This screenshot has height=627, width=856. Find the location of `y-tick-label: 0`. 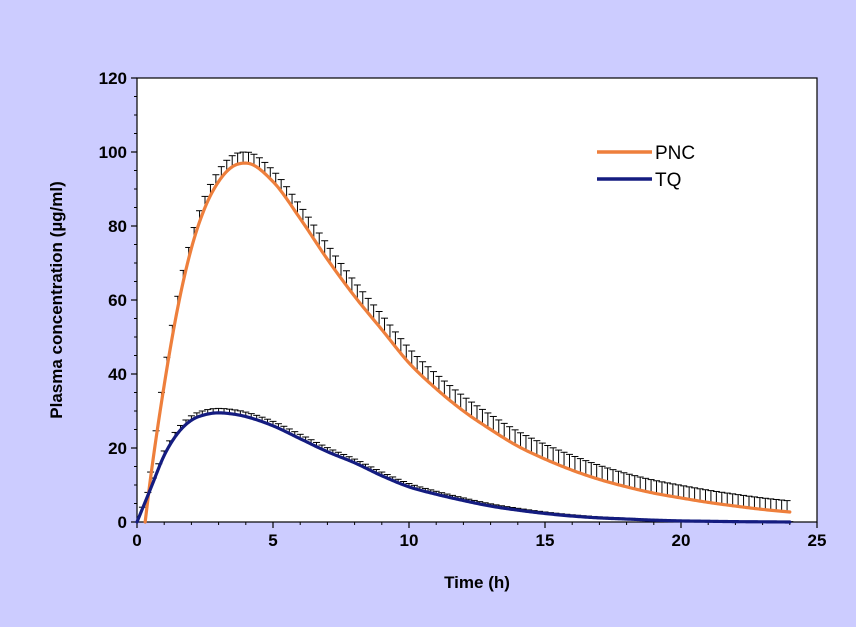

y-tick-label: 0 is located at coordinates (122, 522).